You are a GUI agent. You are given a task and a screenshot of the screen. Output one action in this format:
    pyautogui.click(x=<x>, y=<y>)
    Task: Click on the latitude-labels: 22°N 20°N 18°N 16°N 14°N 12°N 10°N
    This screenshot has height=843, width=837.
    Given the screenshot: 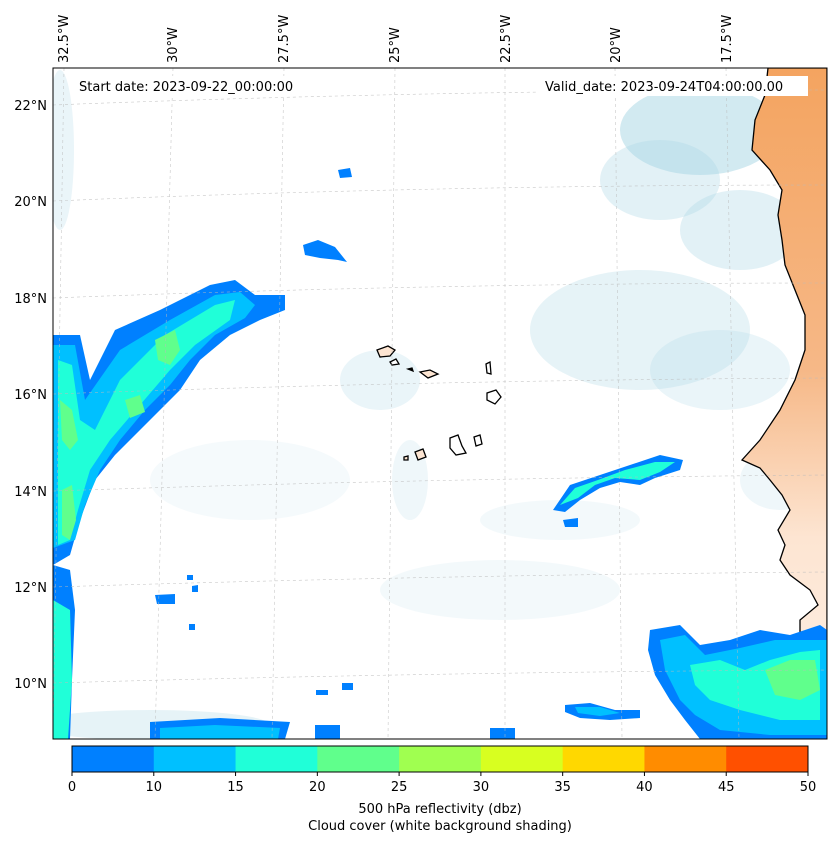 What is the action you would take?
    pyautogui.click(x=30, y=395)
    